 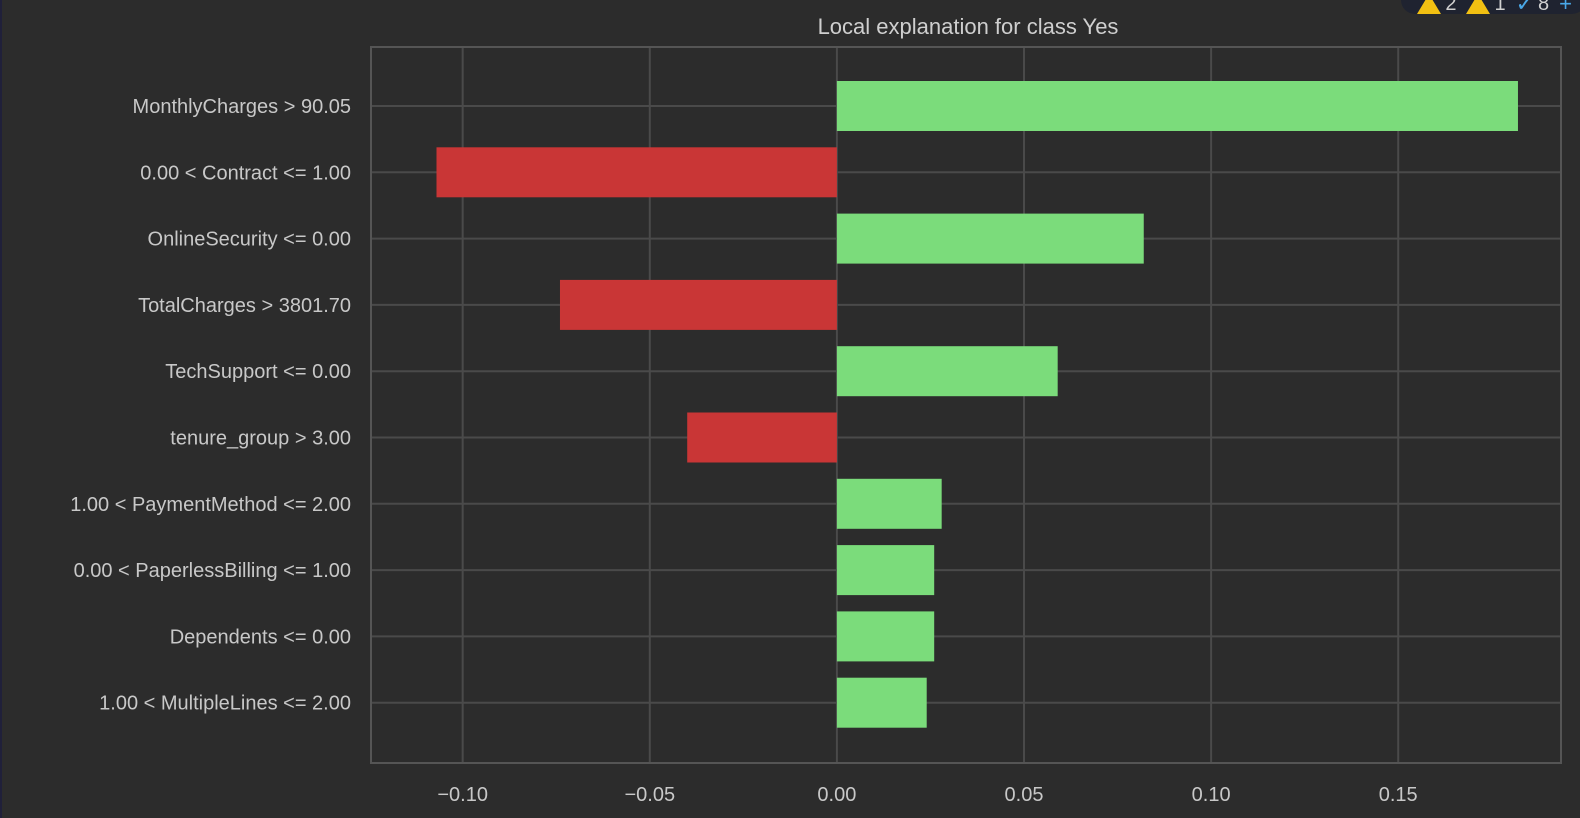 I want to click on warning-count-primary: 2, so click(x=1451, y=7).